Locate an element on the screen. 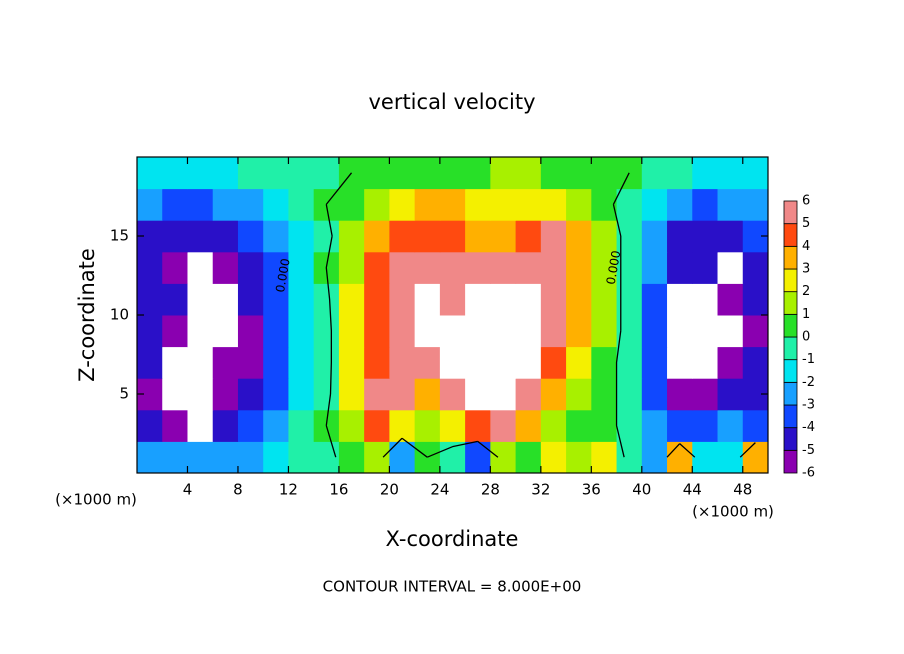 This screenshot has width=904, height=654. colorbar-label: -5 is located at coordinates (808, 450).